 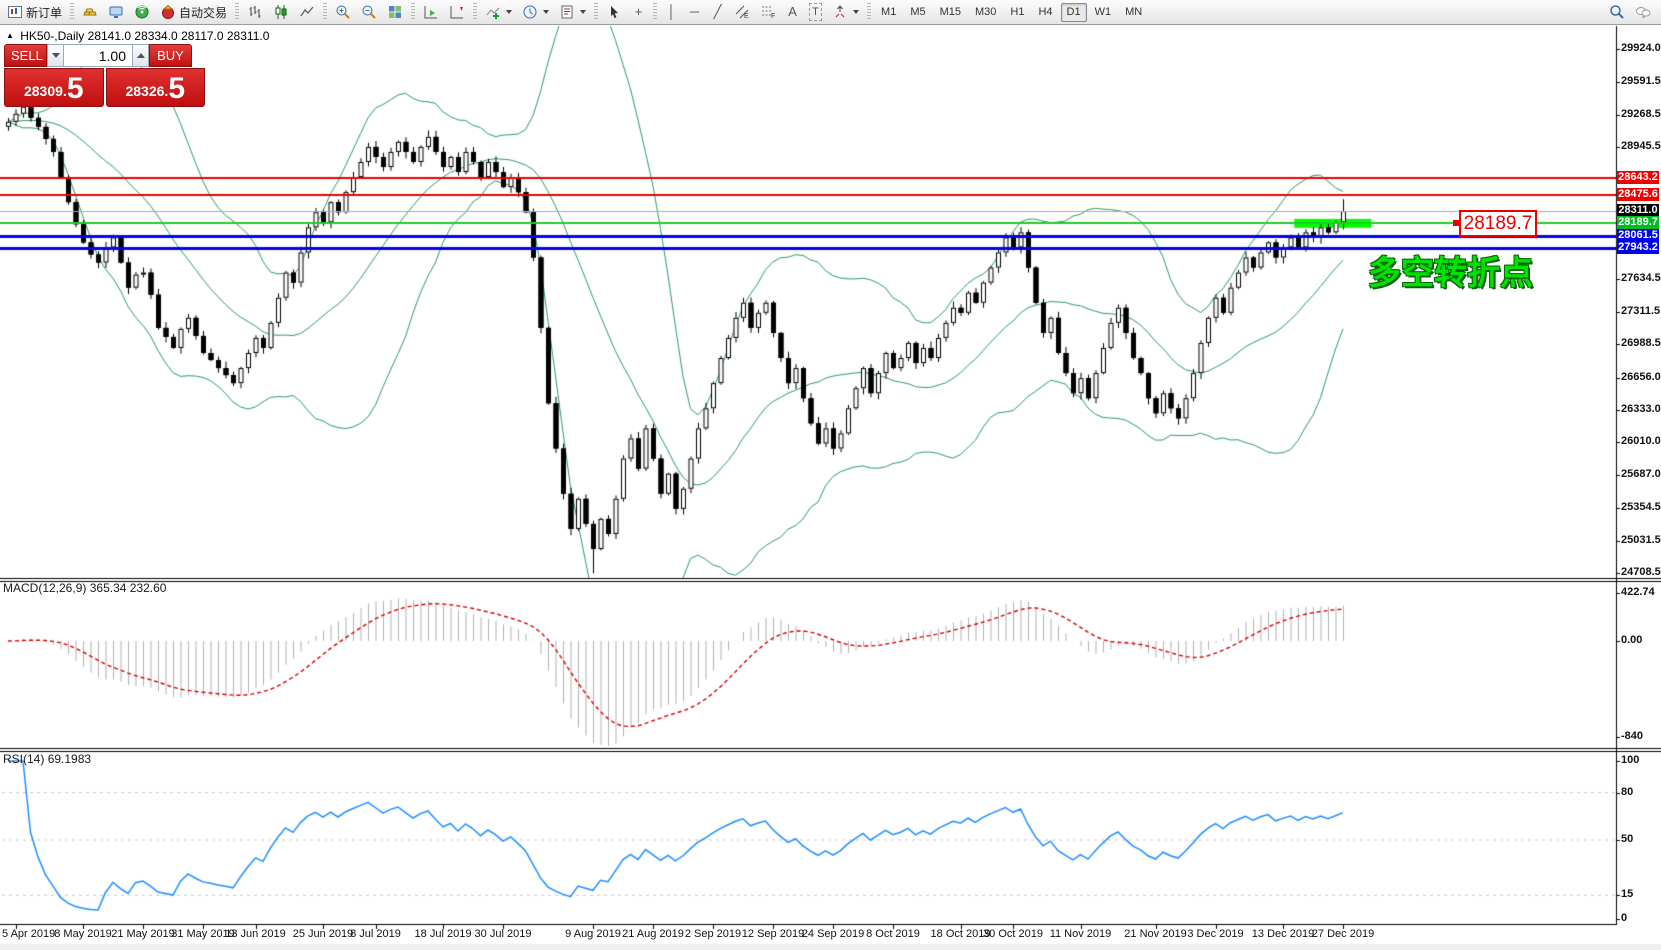 I want to click on trendline-tool-button: ╱, so click(x=717, y=12).